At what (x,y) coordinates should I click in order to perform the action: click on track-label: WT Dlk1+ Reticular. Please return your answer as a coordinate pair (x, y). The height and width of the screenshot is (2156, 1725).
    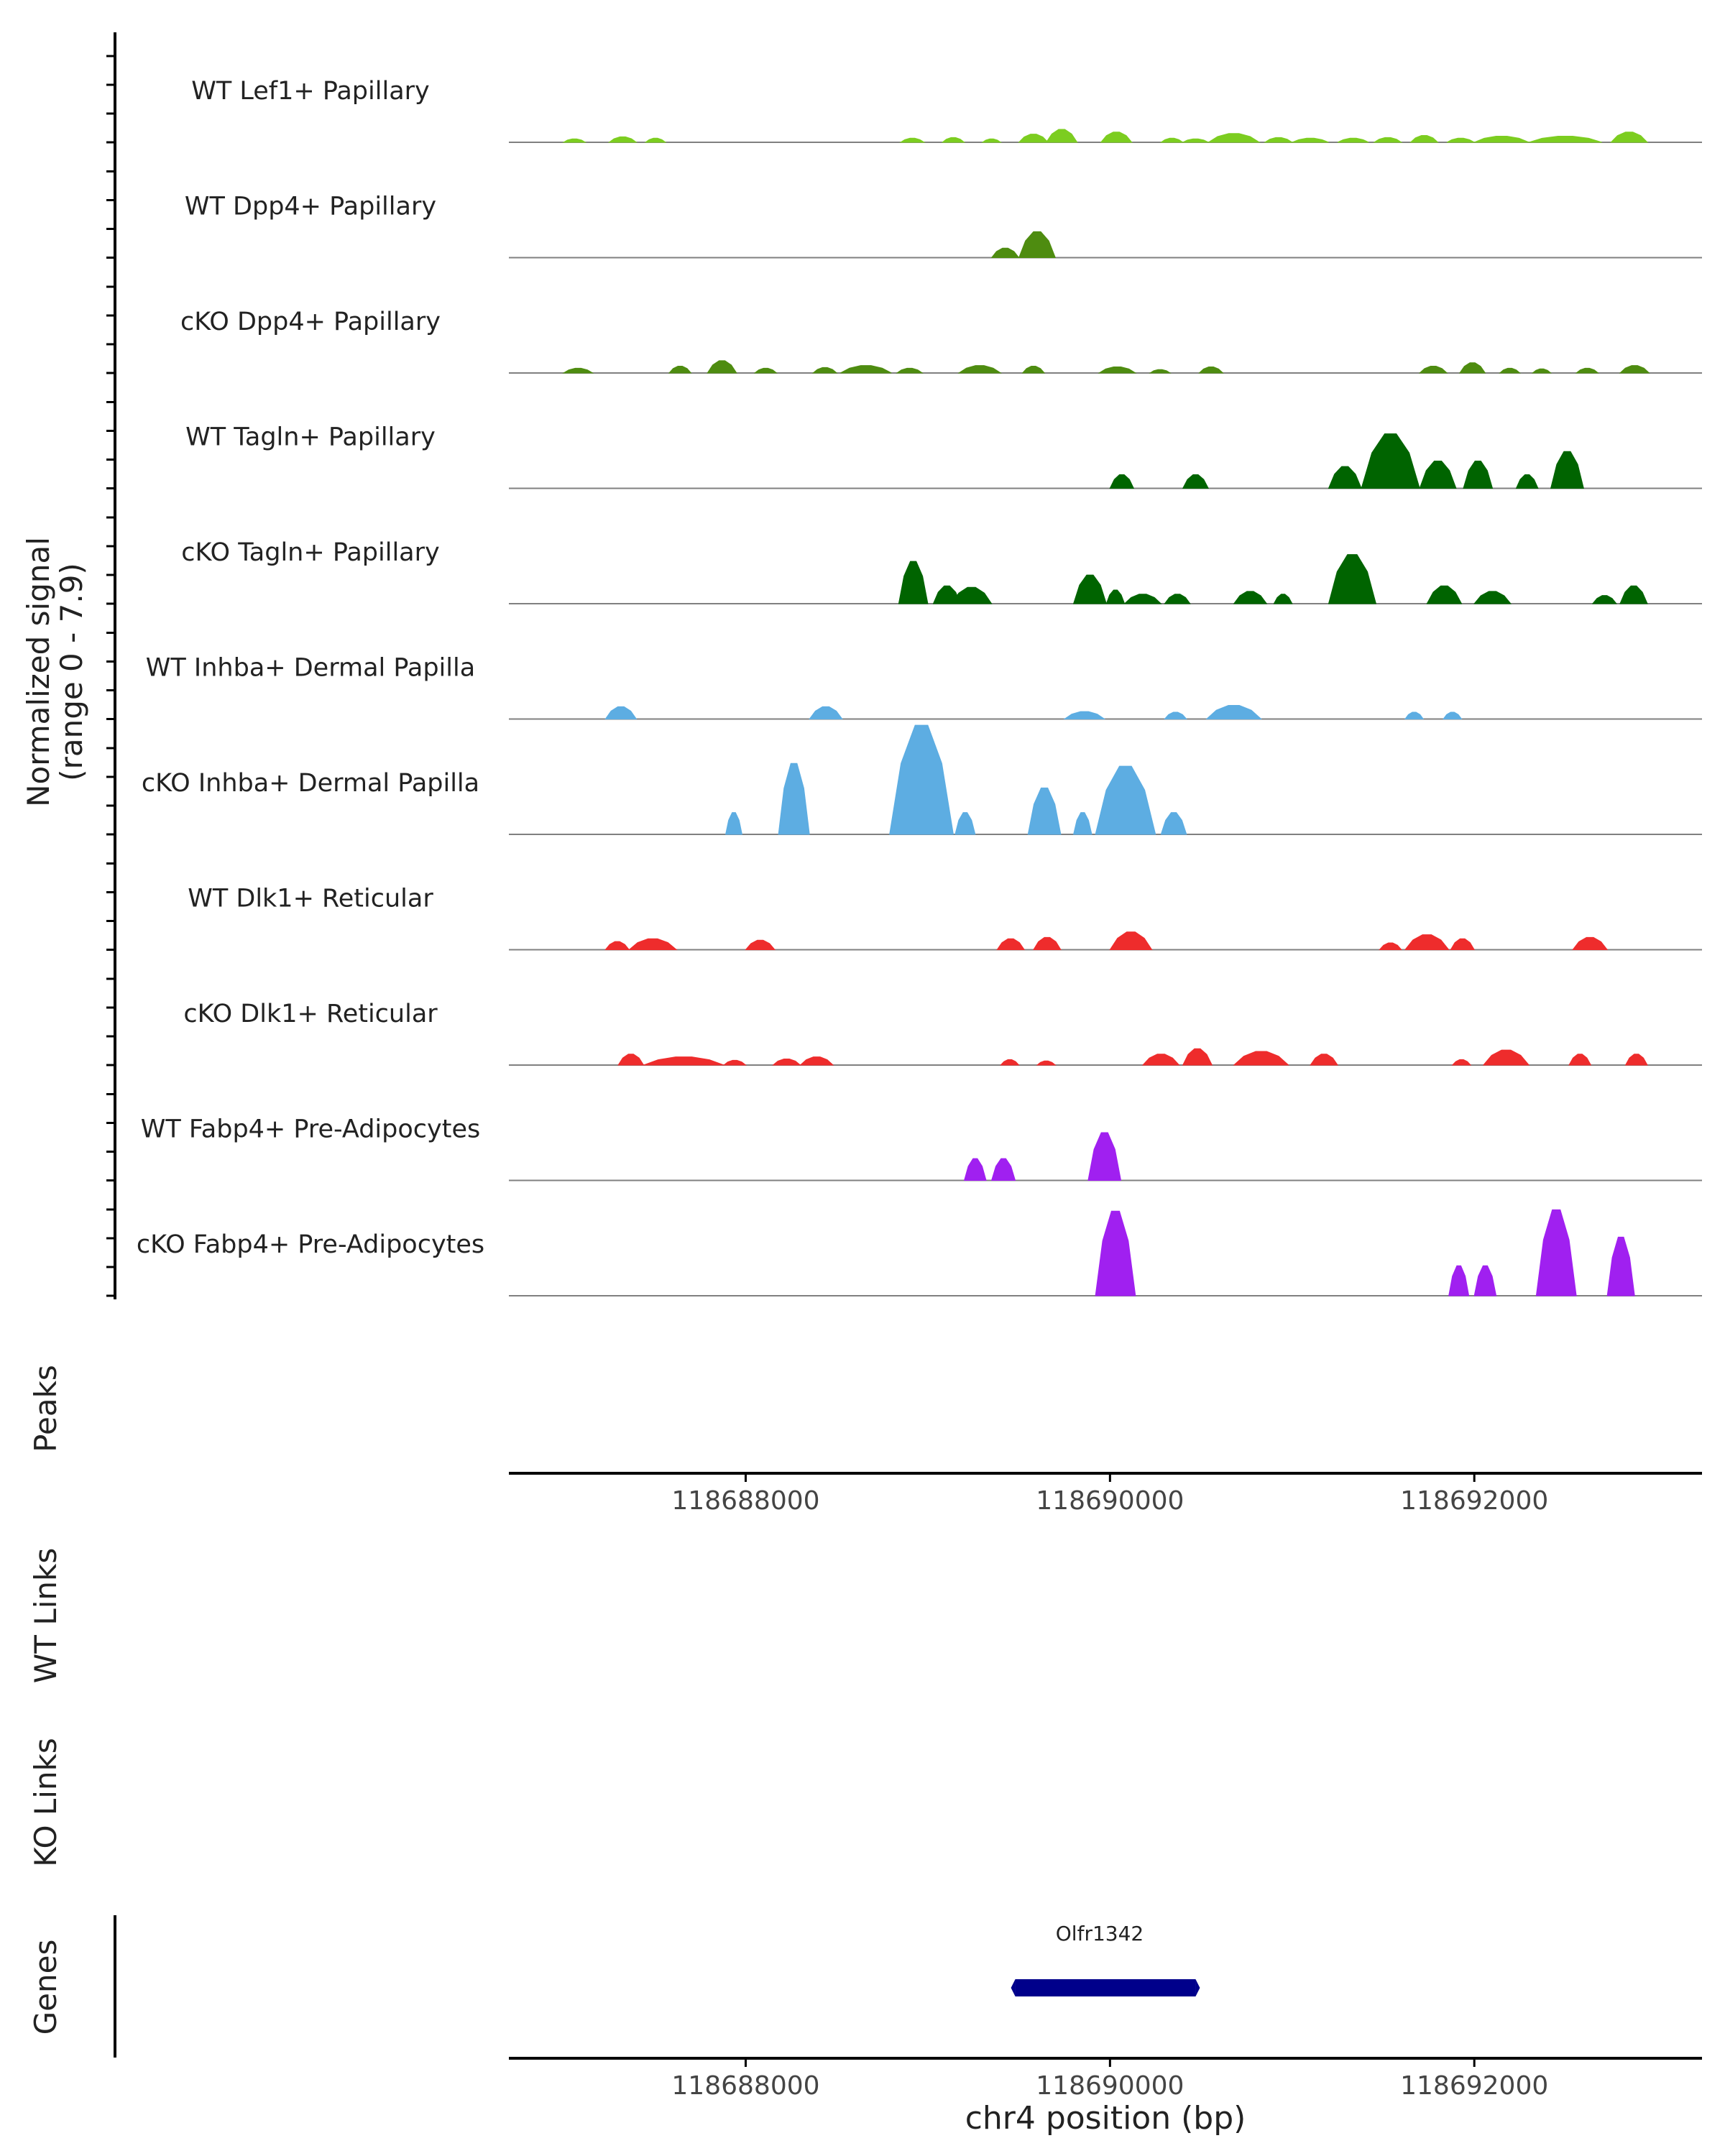
    Looking at the image, I should click on (310, 899).